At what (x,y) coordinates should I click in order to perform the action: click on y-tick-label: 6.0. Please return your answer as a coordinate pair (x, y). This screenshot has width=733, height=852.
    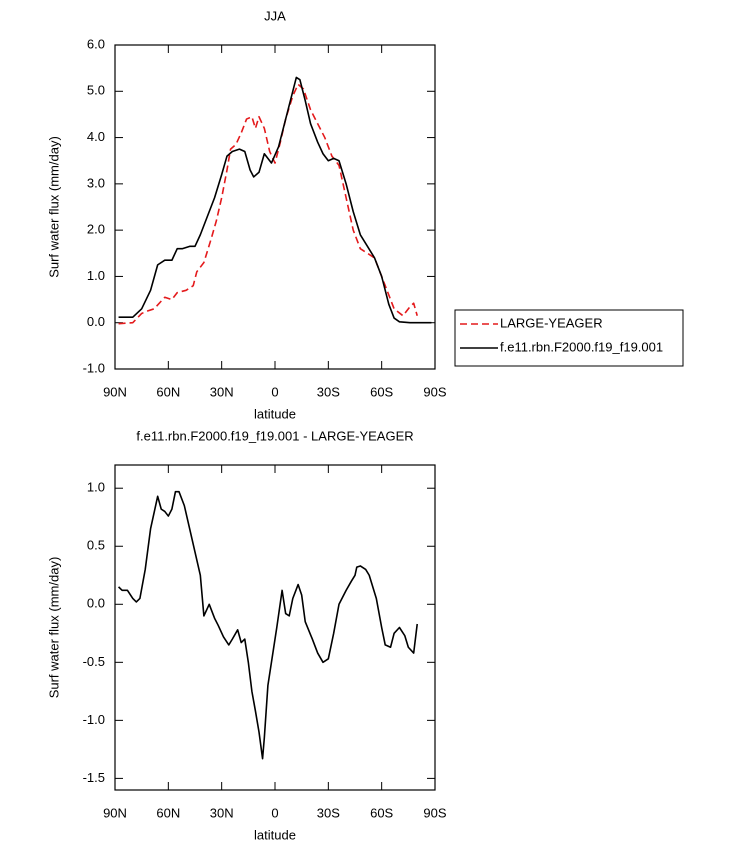
    Looking at the image, I should click on (96, 43).